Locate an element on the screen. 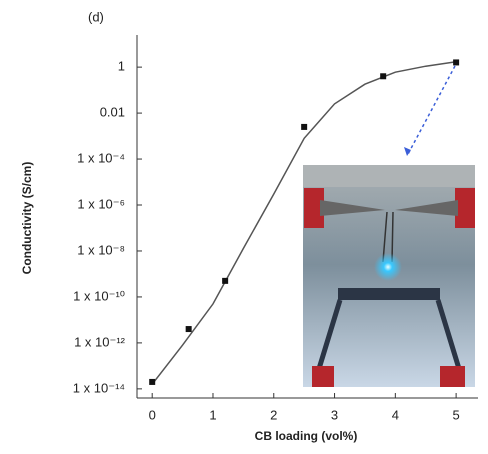 This screenshot has width=488, height=454. arrow-head is located at coordinates (407, 151).